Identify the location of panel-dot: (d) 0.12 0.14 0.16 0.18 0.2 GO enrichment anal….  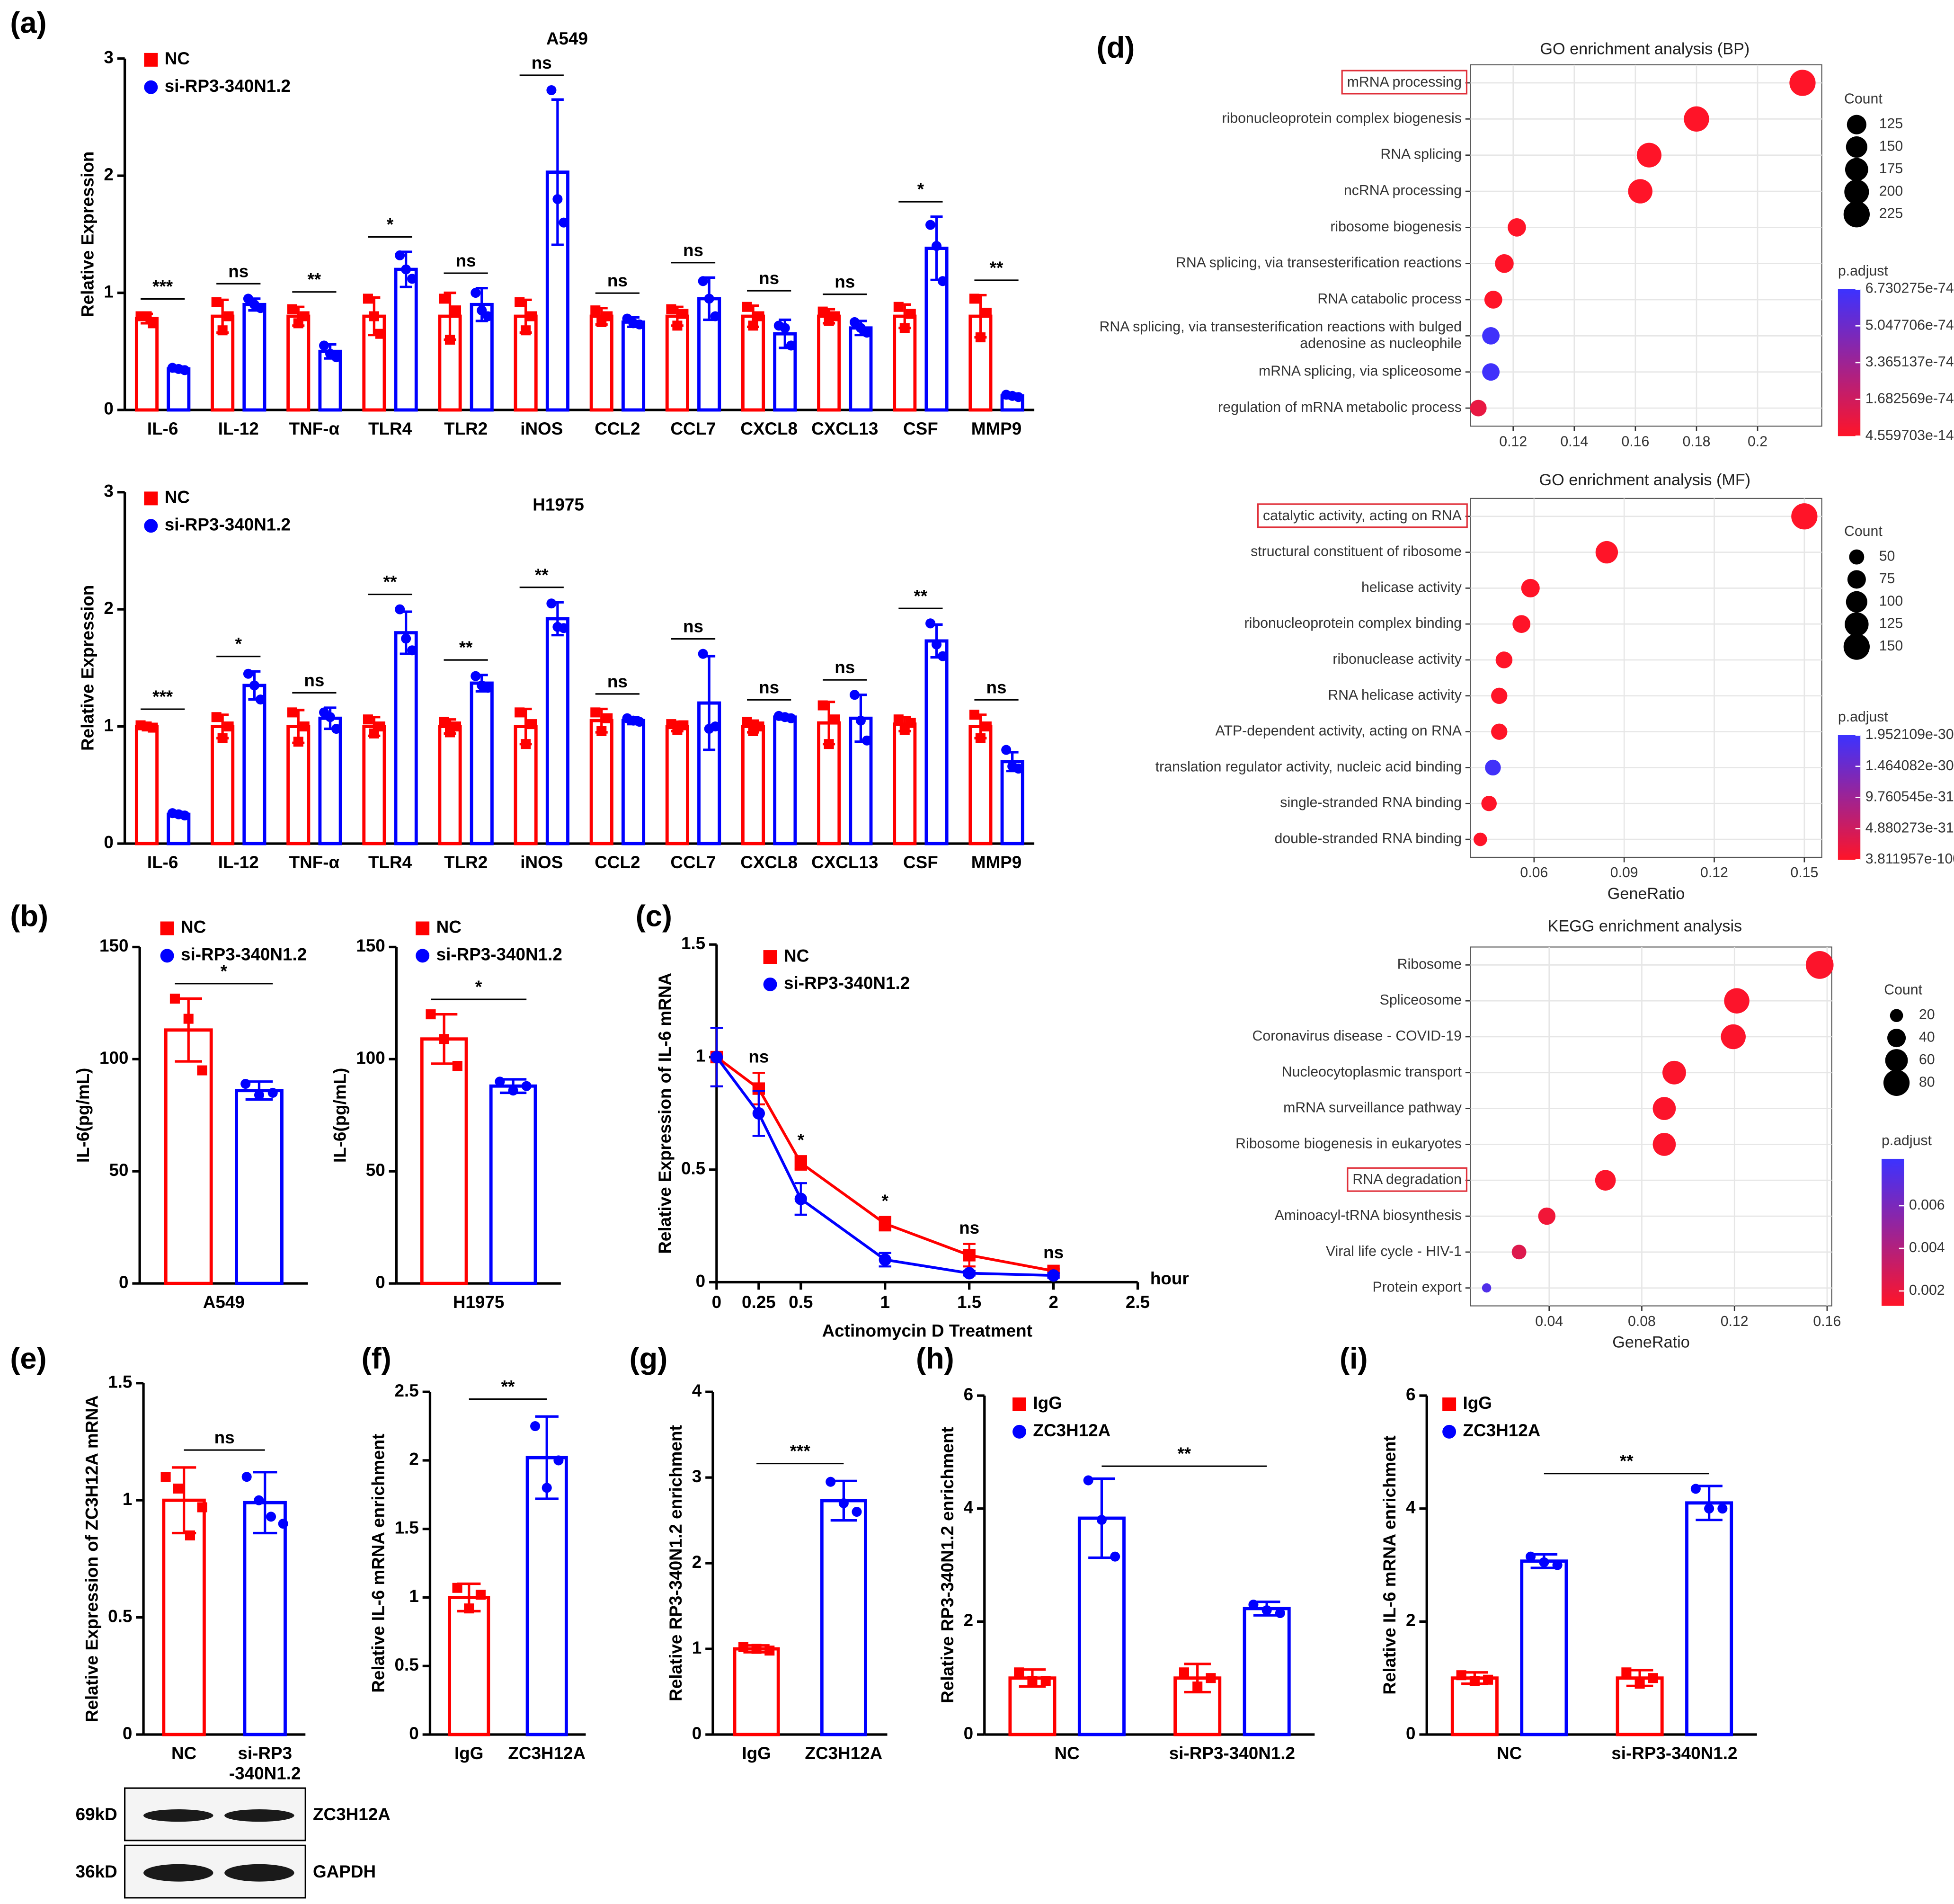
(1526, 240).